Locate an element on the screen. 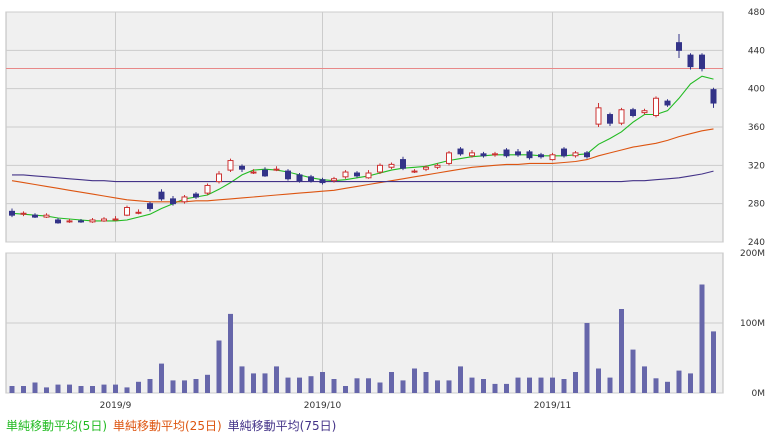 This screenshot has width=768, height=446. legend-ma75: 単純移動平均(75日) is located at coordinates (282, 426).